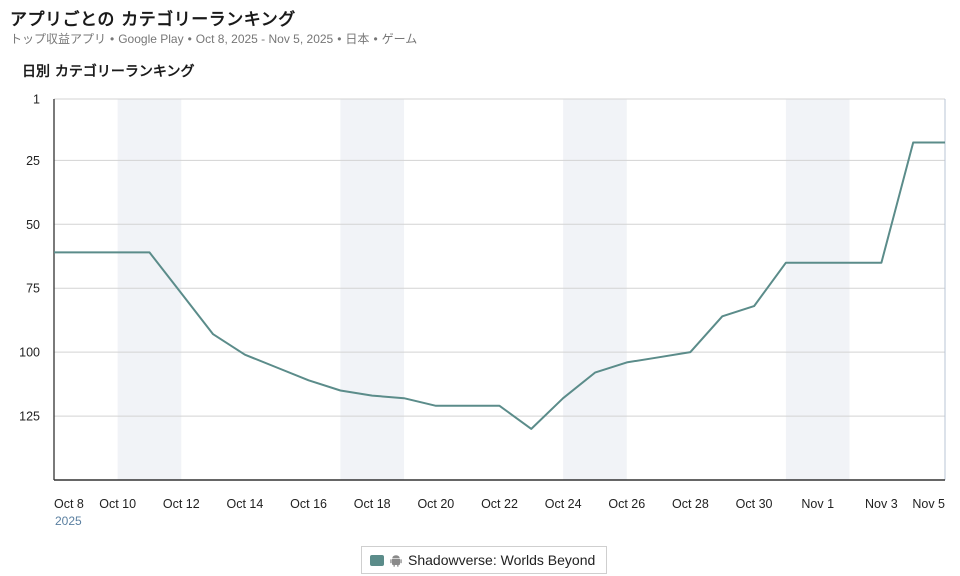 Image resolution: width=960 pixels, height=576 pixels. I want to click on legend-item: Shadowverse: Worlds Beyond, so click(484, 560).